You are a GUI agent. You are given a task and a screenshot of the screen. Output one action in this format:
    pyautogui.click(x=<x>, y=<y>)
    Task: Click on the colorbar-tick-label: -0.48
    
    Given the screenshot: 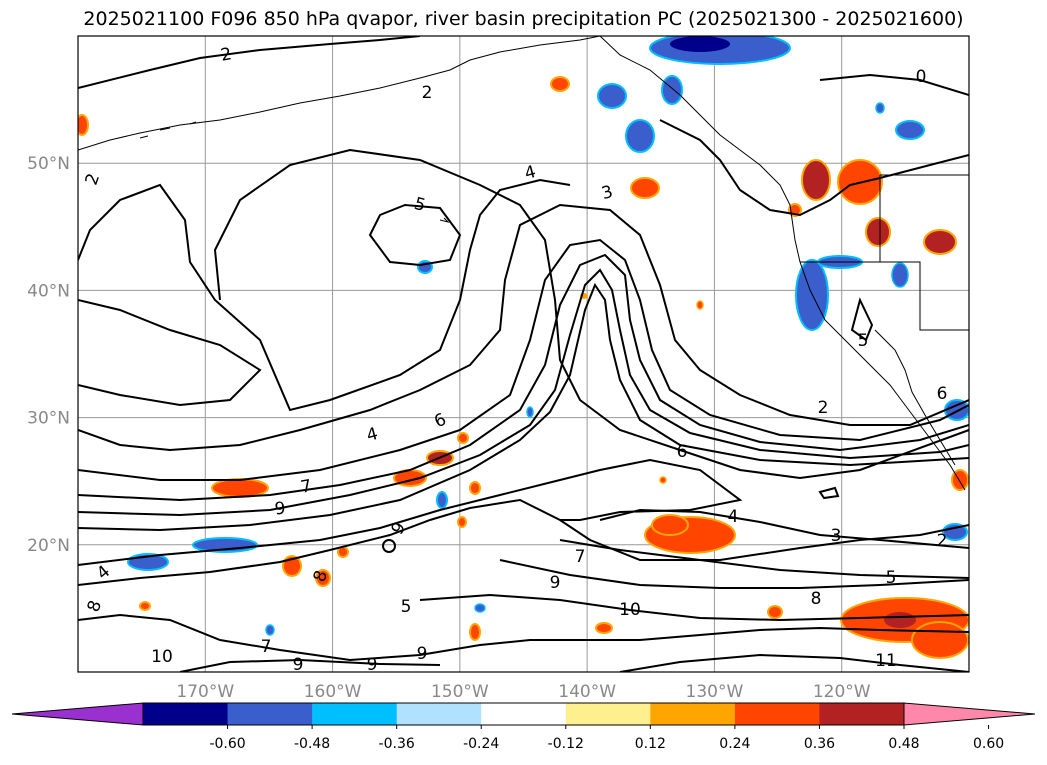 What is the action you would take?
    pyautogui.click(x=312, y=744)
    